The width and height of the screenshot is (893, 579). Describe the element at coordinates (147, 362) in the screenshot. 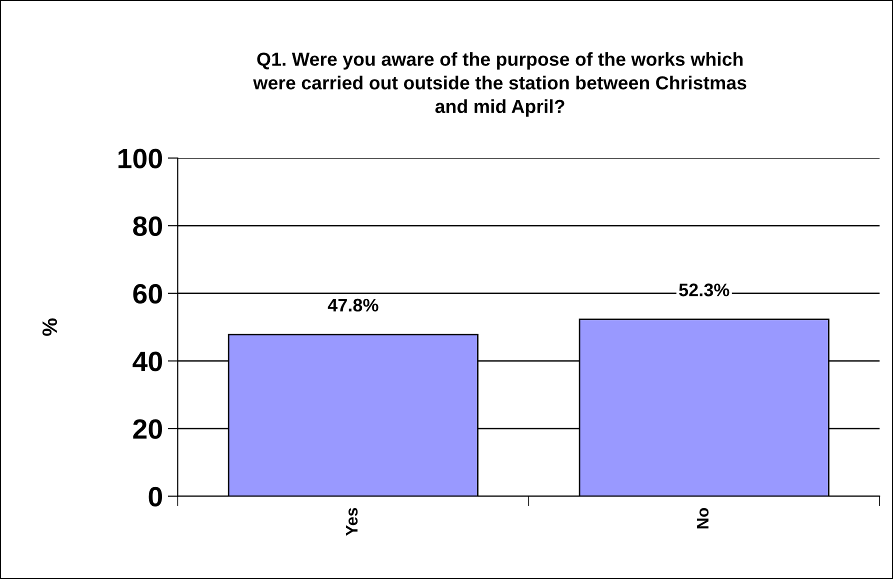

I see `y-tick-label: 40` at that location.